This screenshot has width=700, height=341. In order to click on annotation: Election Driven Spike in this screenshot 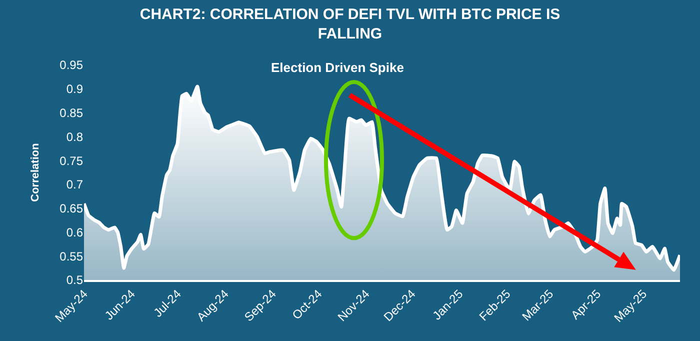, I will do `click(337, 67)`.